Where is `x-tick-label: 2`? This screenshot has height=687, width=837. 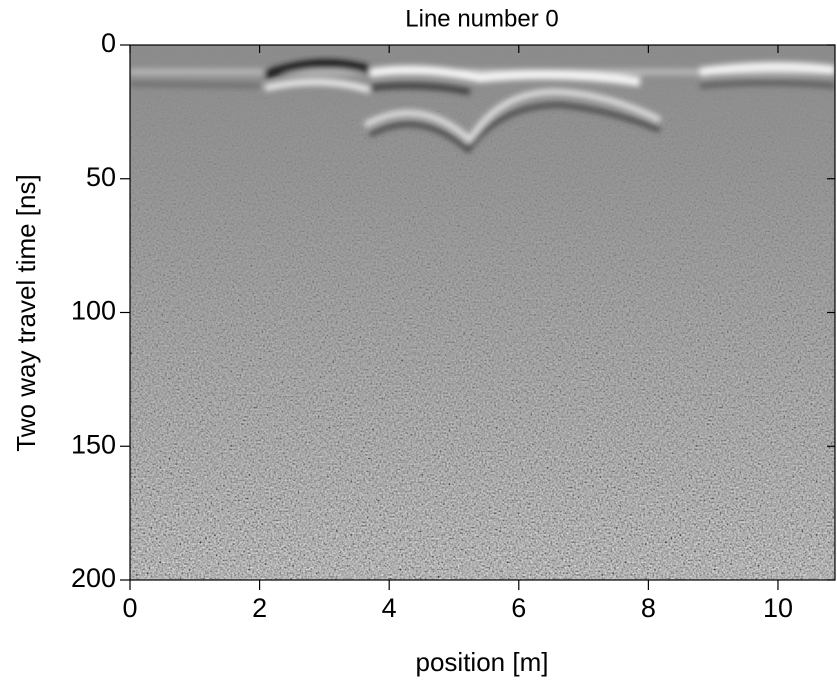 x-tick-label: 2 is located at coordinates (259, 608).